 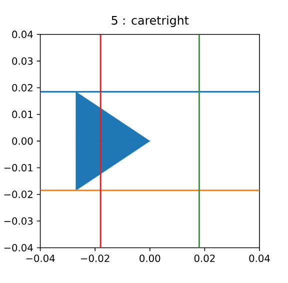 I want to click on y-tick-label: 0.02, so click(x=22, y=88).